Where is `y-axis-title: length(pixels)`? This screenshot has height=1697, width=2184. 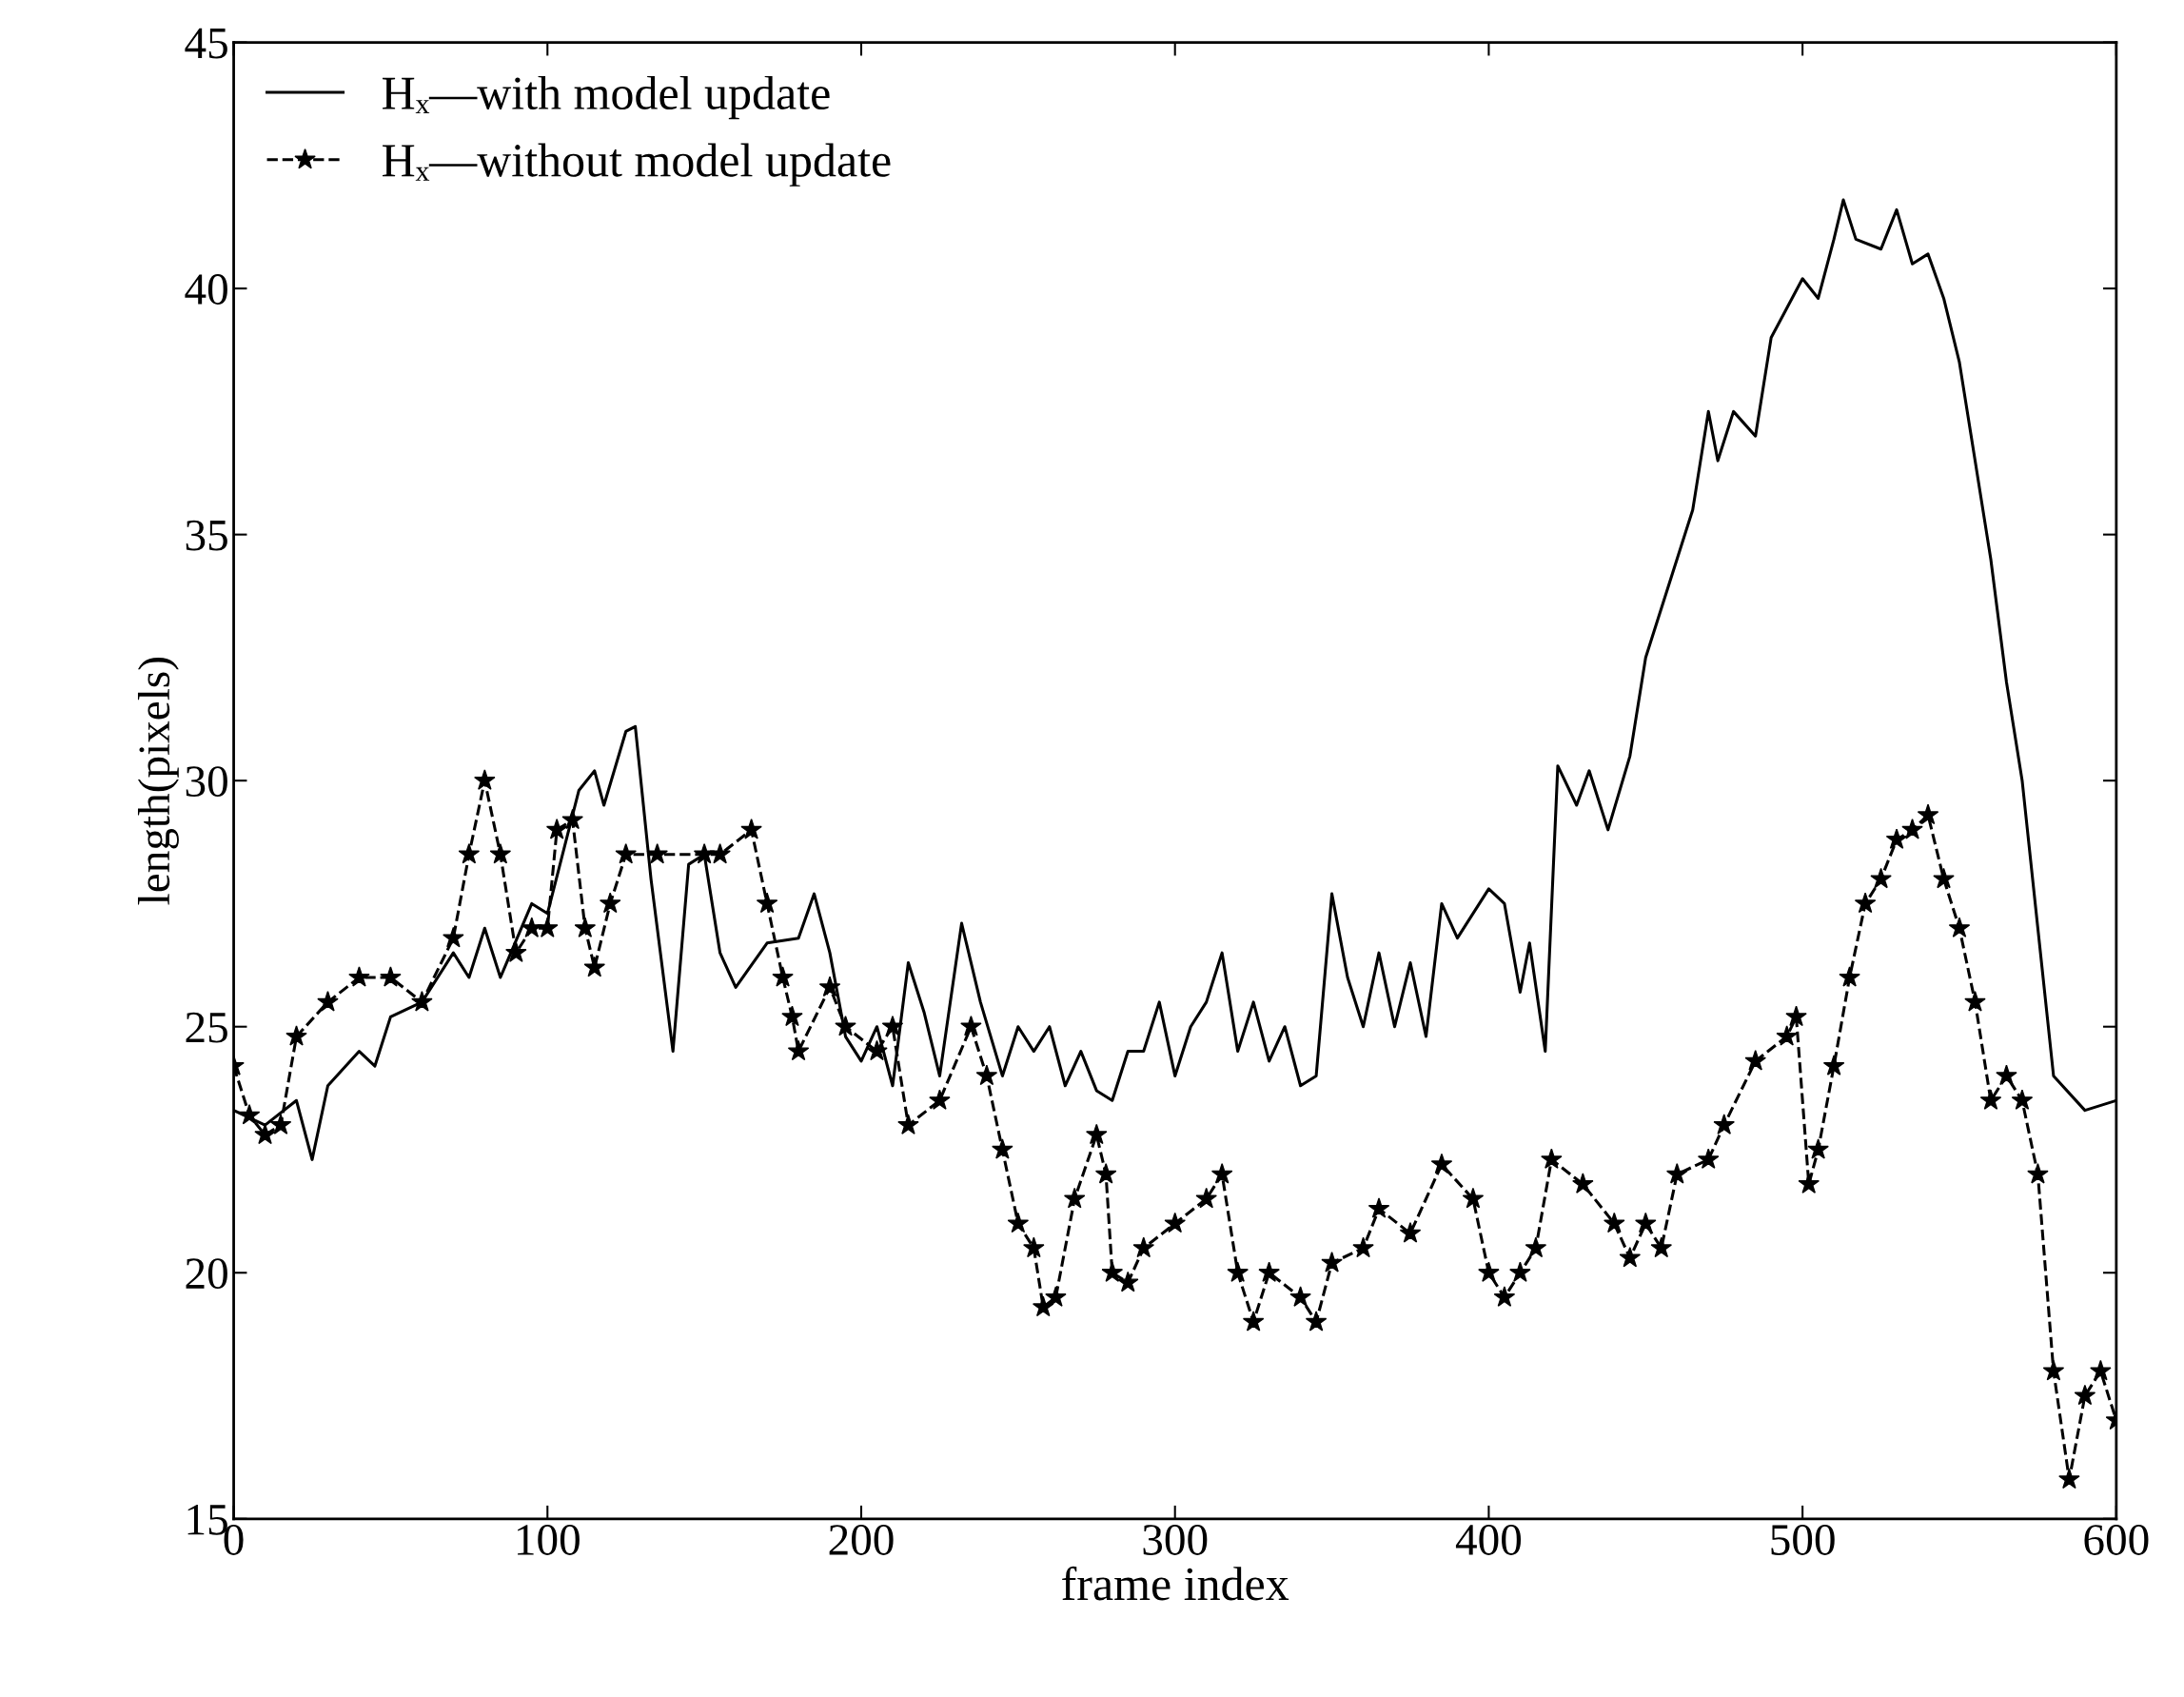
y-axis-title: length(pixels) is located at coordinates (158, 781).